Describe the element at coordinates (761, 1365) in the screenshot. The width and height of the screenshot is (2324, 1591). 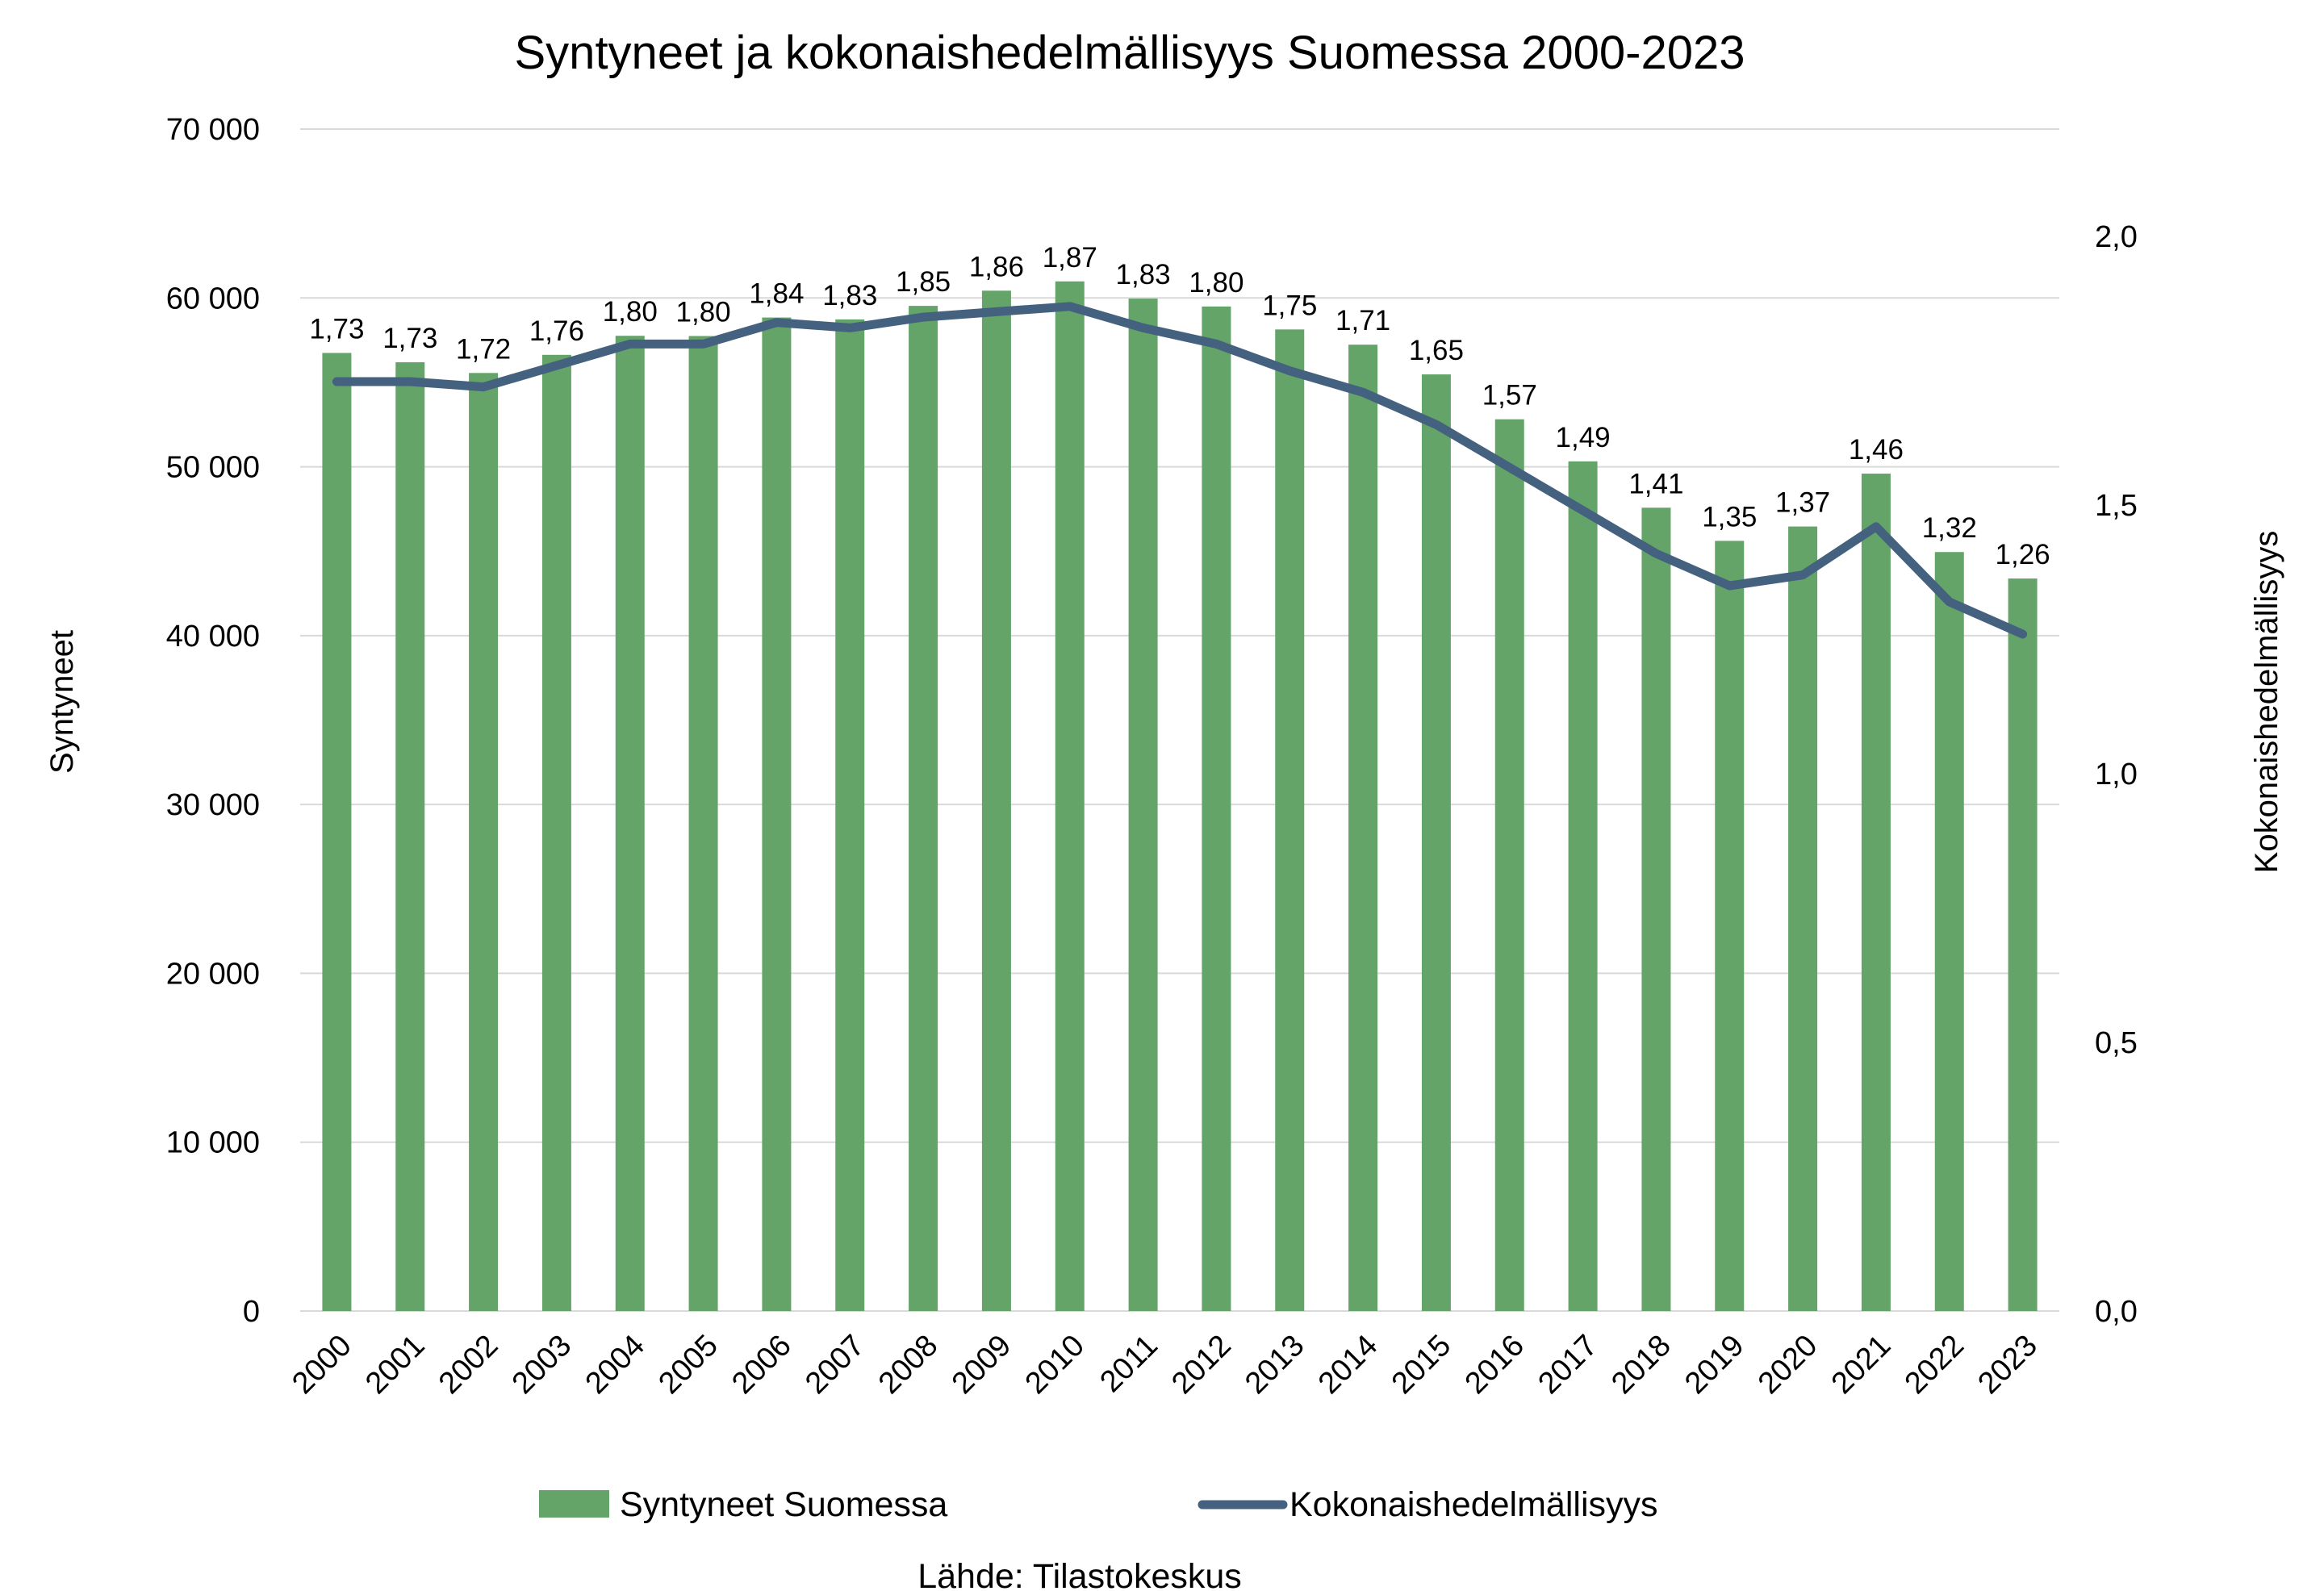
I see `x-tick-label: 2006` at that location.